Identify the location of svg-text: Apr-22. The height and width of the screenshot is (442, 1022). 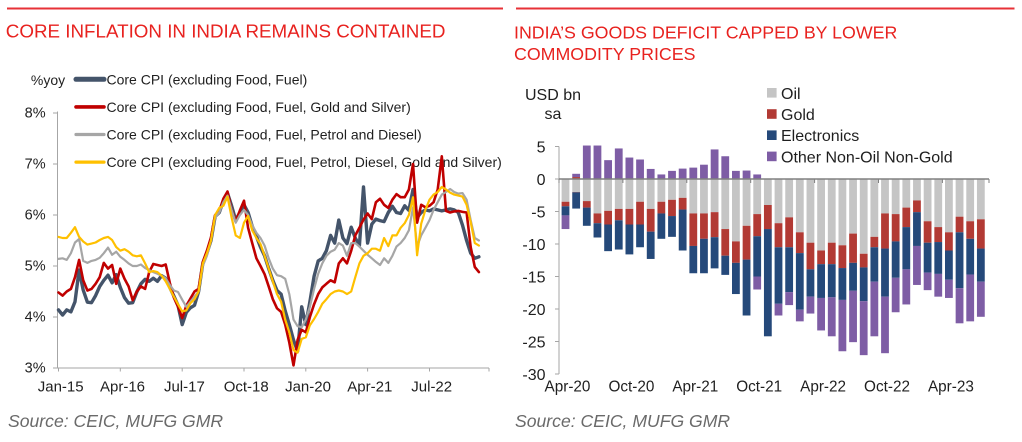
(823, 386).